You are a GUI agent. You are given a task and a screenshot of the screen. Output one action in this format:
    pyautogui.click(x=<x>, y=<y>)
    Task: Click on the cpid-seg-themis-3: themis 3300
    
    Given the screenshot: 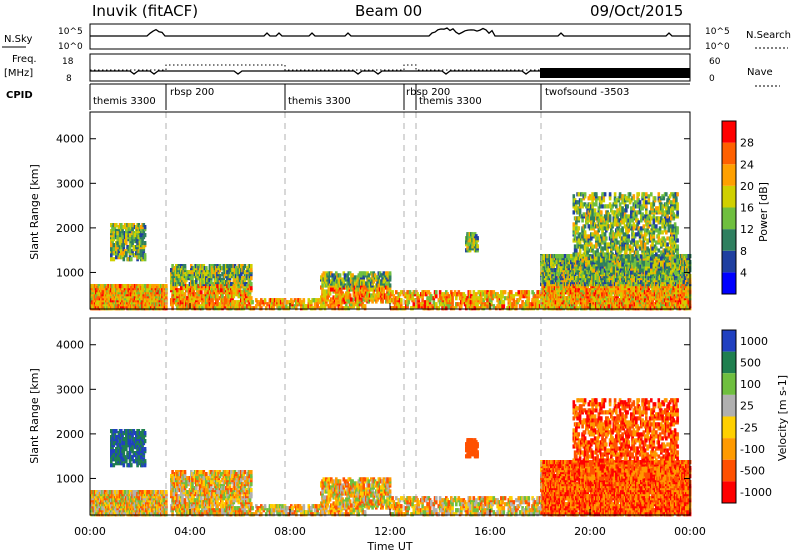 What is the action you would take?
    pyautogui.click(x=450, y=101)
    